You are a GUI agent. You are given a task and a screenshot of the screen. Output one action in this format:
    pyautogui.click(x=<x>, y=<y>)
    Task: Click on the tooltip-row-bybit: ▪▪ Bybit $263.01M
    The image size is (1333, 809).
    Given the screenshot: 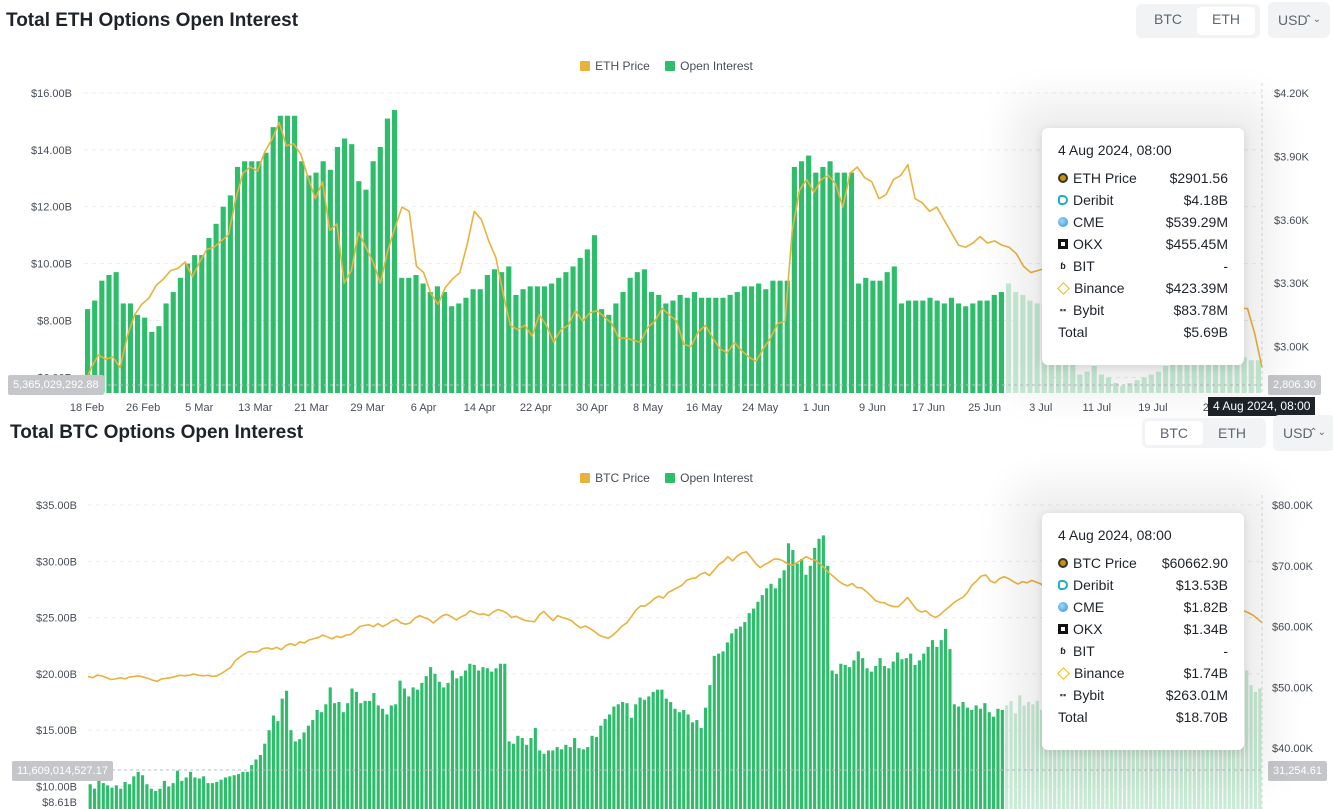 What is the action you would take?
    pyautogui.click(x=1143, y=695)
    